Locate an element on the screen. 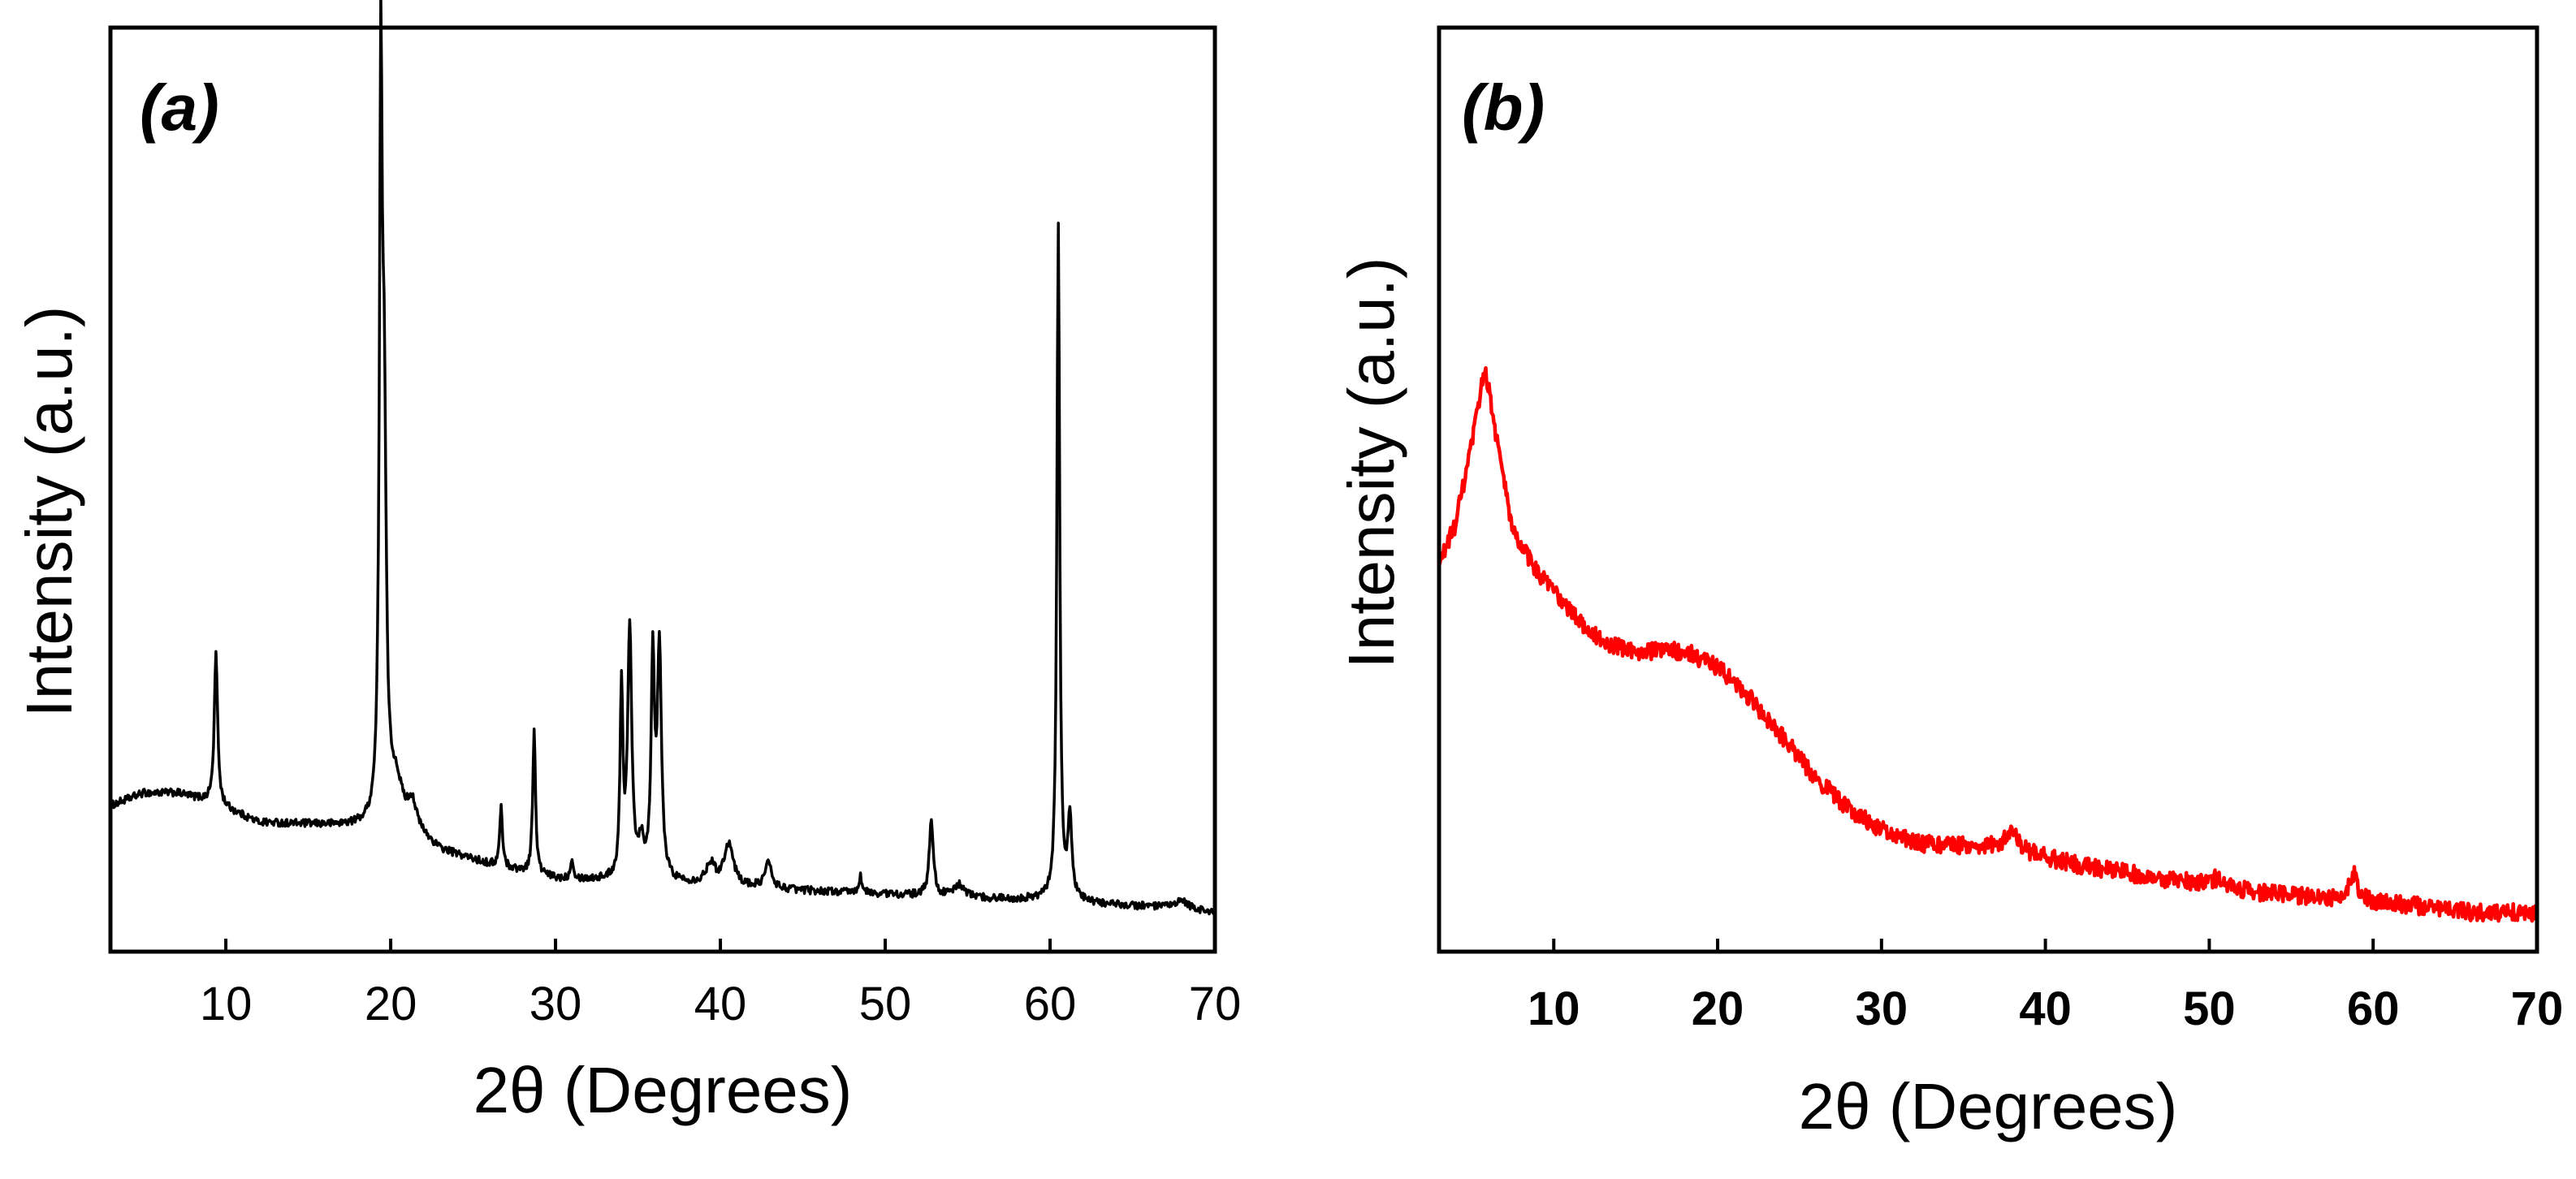 This screenshot has width=2576, height=1179. x-axis-ticks-a: 10 20 30 40 50 60 70 is located at coordinates (721, 984).